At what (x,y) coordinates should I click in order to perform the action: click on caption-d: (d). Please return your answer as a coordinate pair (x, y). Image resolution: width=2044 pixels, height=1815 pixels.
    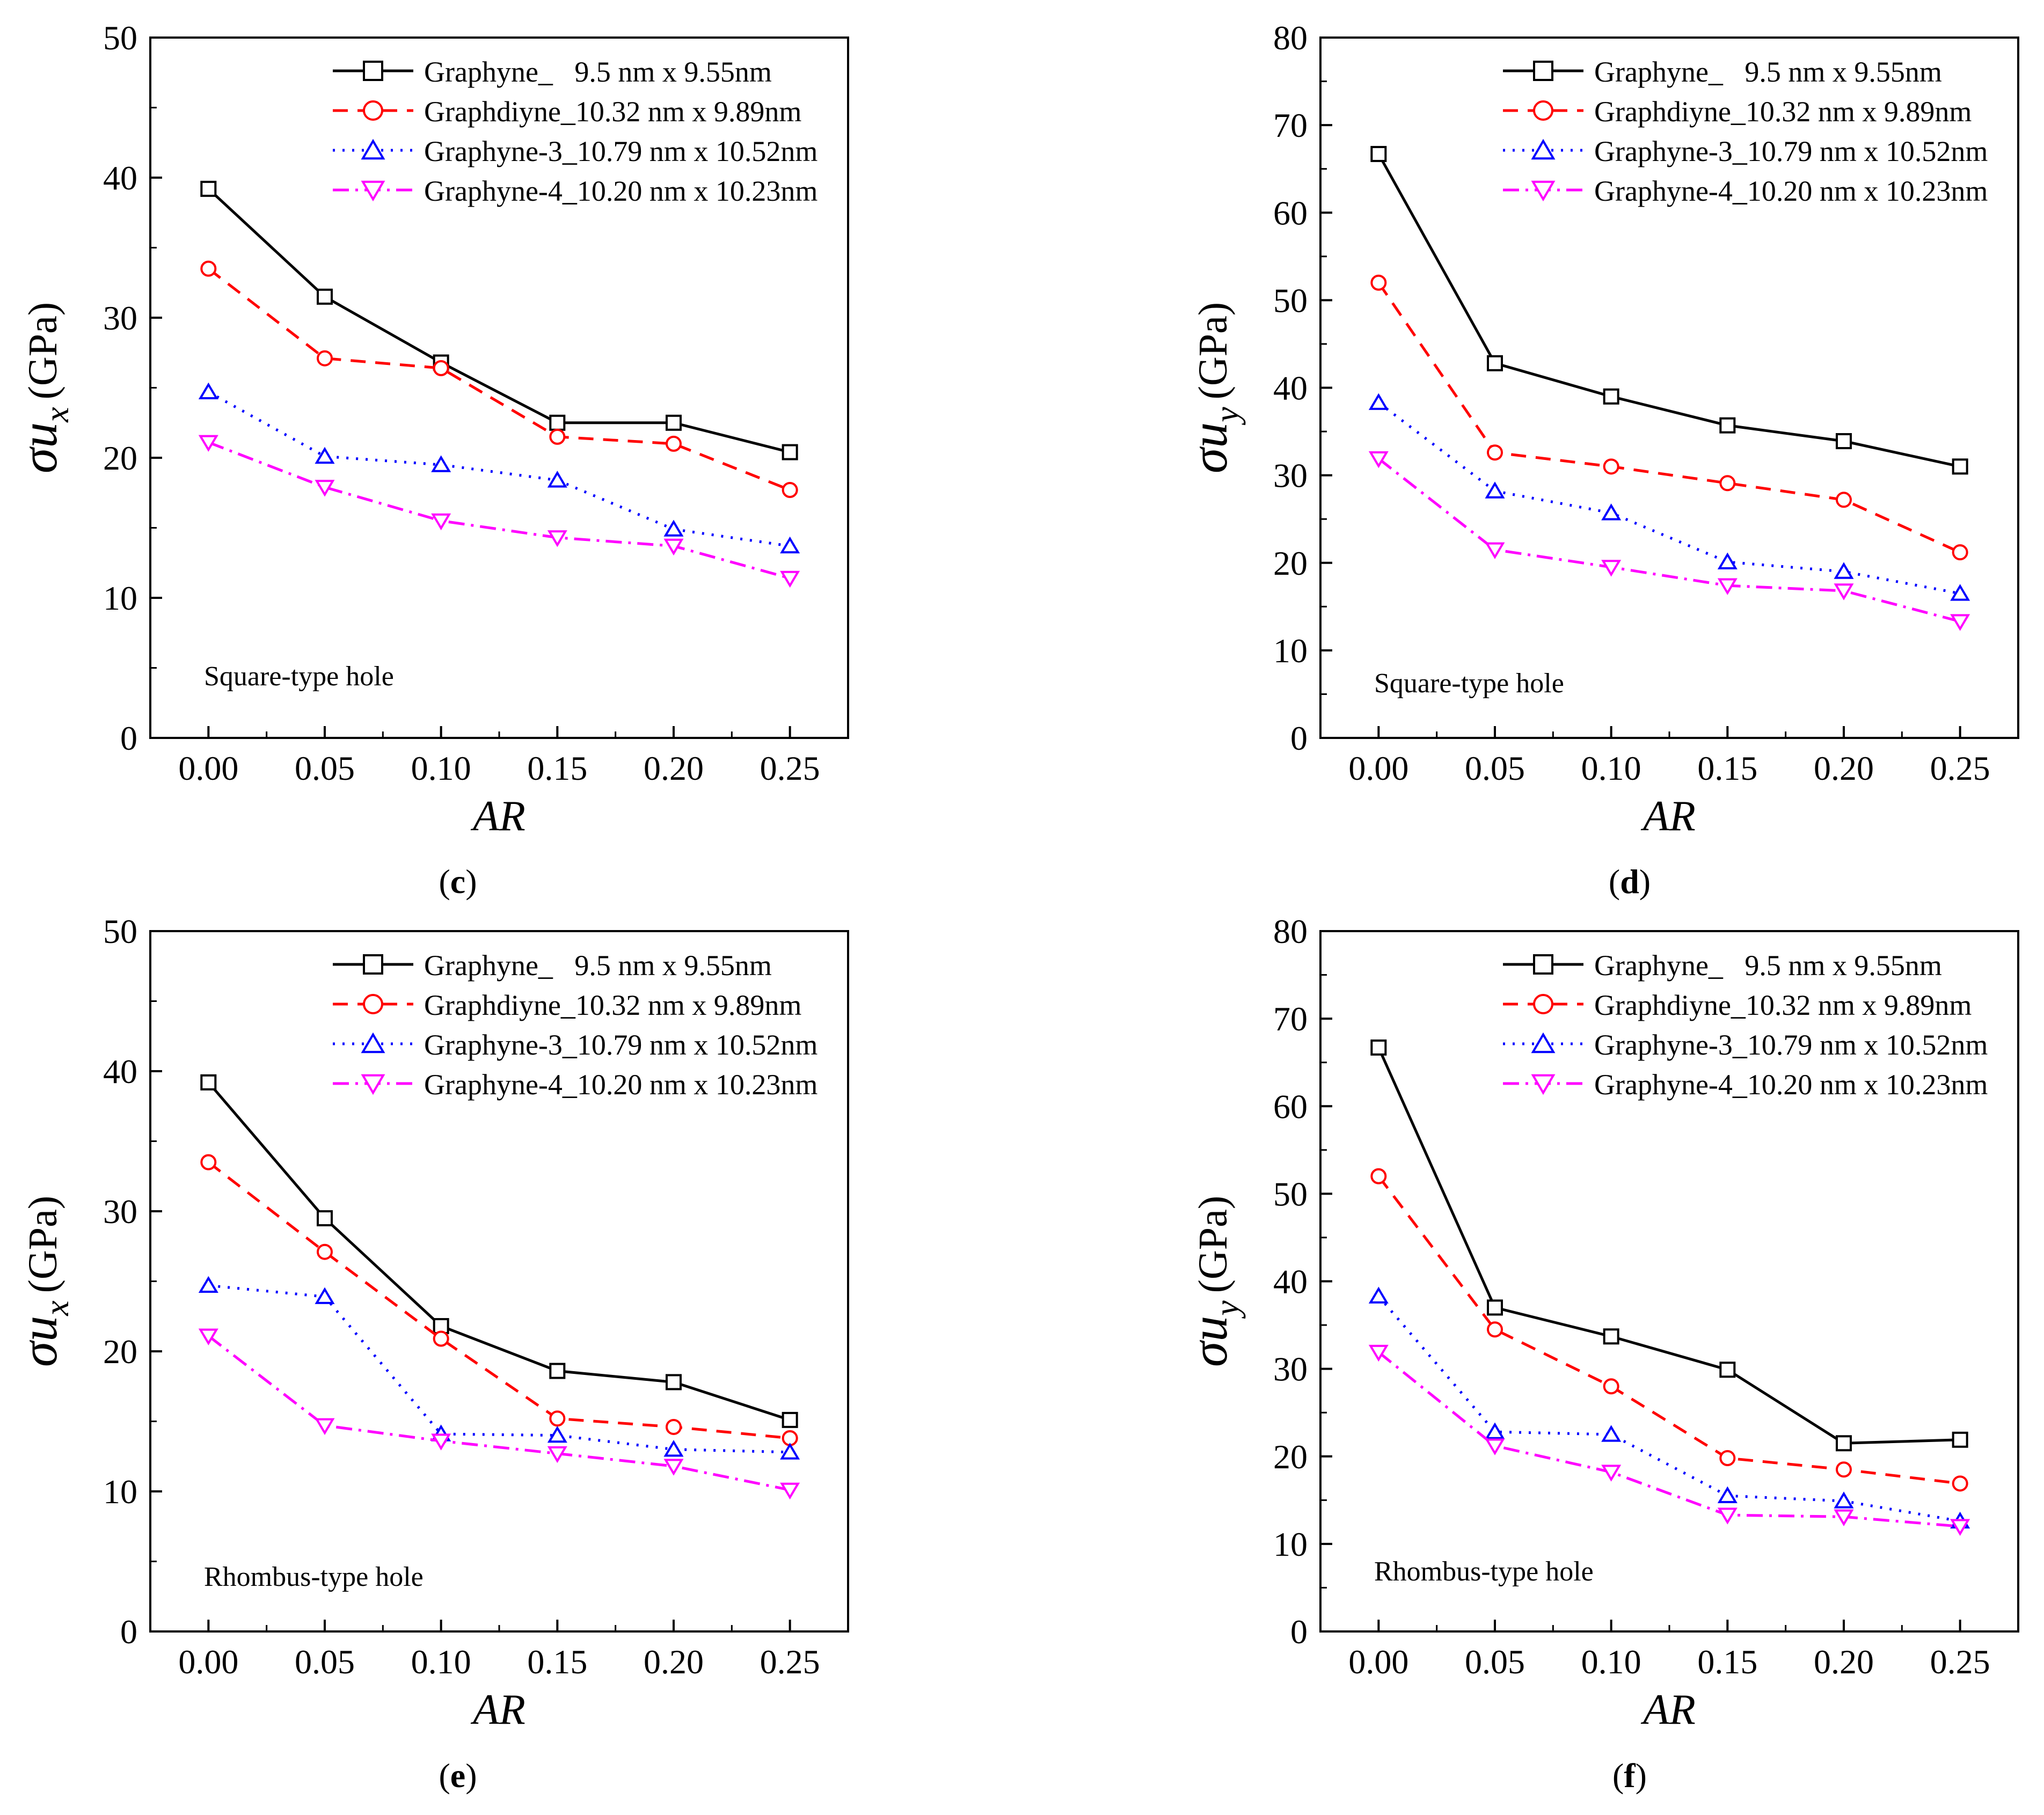
    Looking at the image, I should click on (1629, 881).